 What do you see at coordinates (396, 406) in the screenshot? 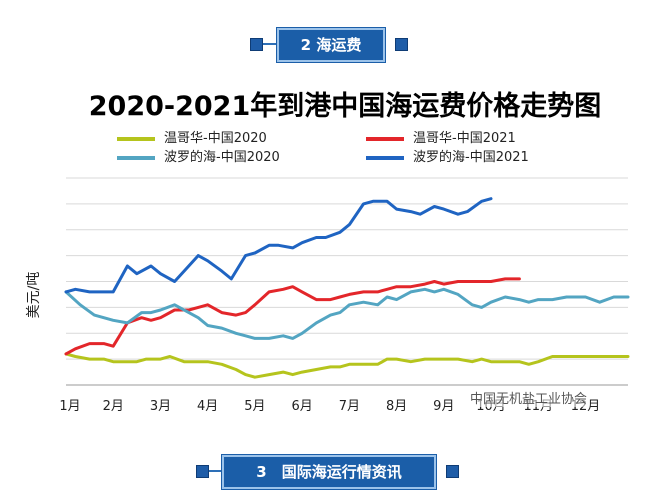
I see `x-tick-label: 8月` at bounding box center [396, 406].